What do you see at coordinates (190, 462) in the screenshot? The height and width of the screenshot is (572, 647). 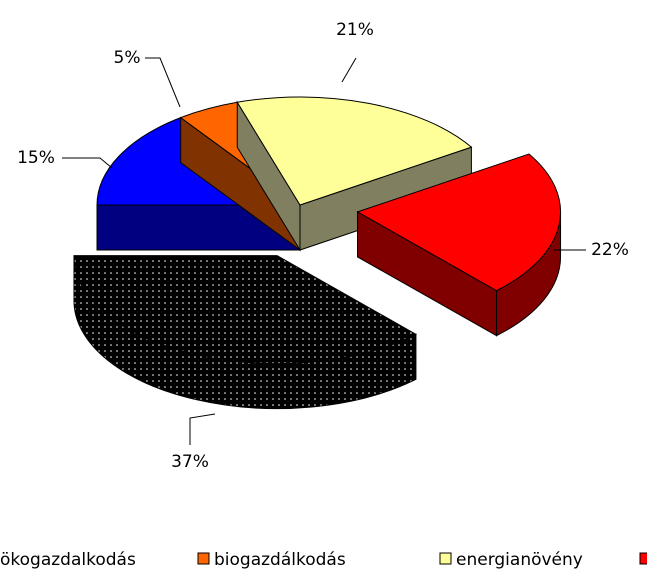 I see `data-label: 37%` at bounding box center [190, 462].